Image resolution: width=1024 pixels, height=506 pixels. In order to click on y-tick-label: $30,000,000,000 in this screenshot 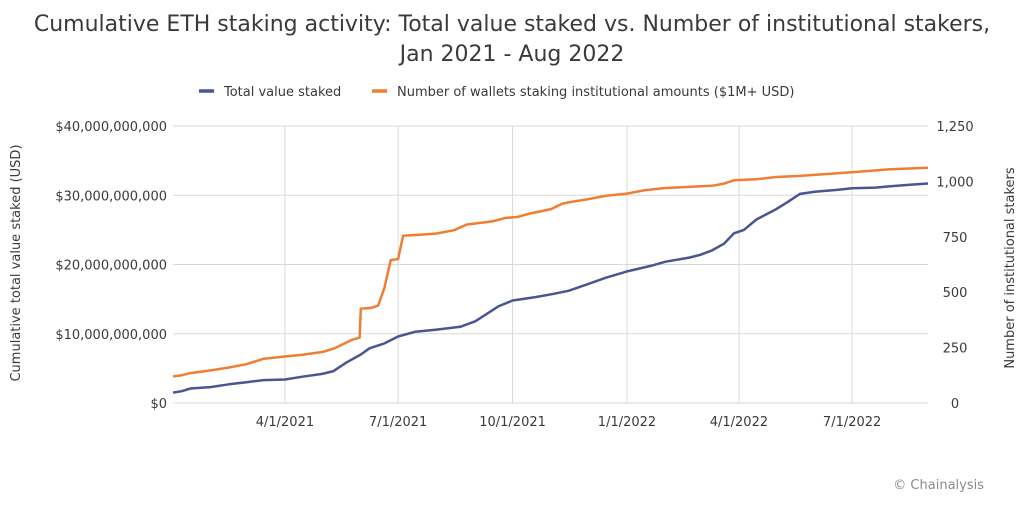, I will do `click(111, 196)`.